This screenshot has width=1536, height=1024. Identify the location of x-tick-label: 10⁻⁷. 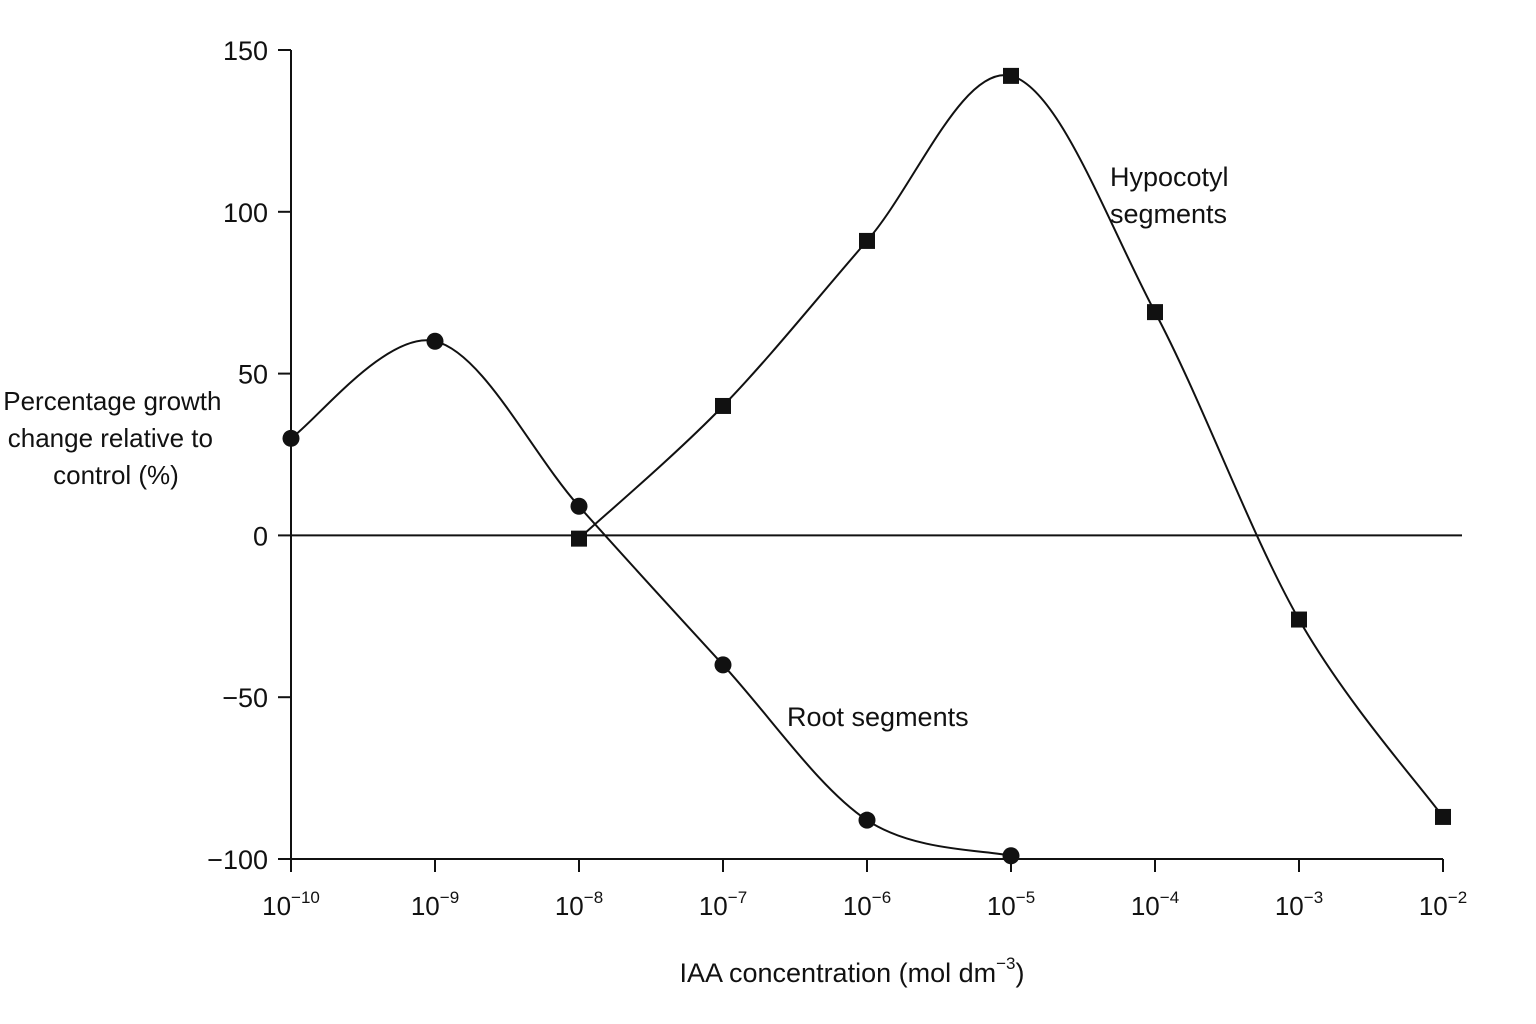
(723, 904).